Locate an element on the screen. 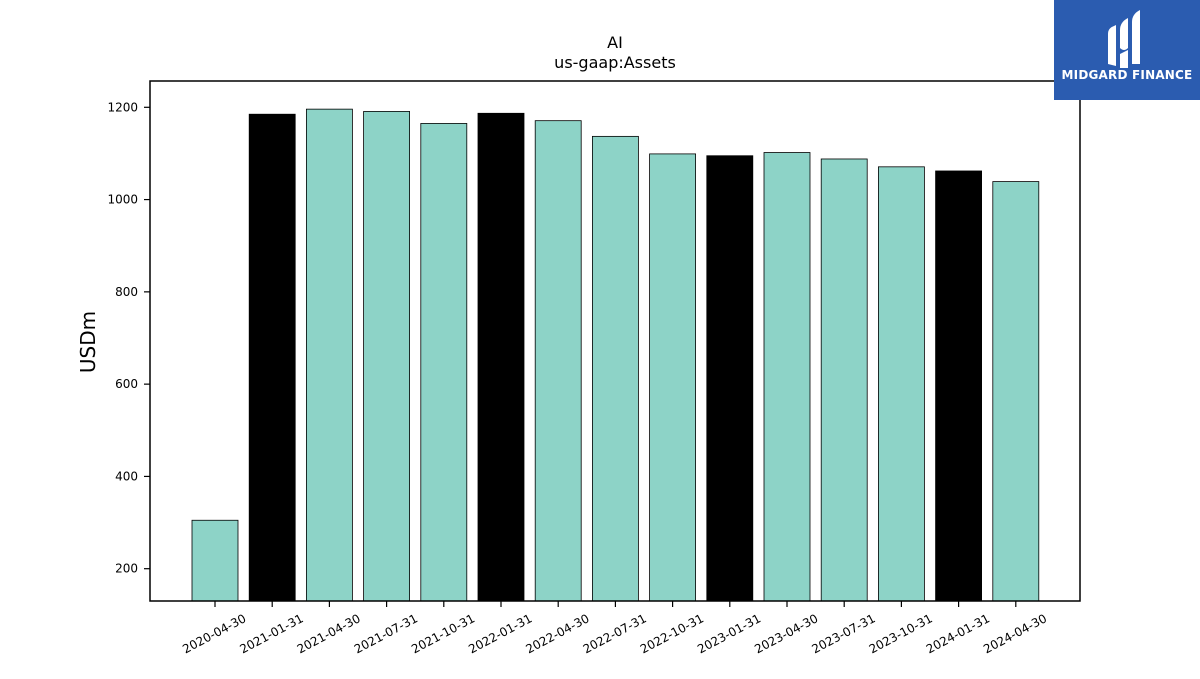 The width and height of the screenshot is (1200, 679). x-tick-label: 2023-01-31 is located at coordinates (729, 633).